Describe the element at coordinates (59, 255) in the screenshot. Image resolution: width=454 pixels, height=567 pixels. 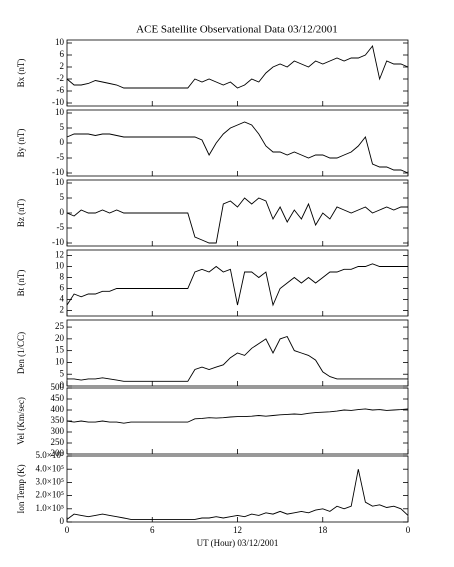
I see `y-tick-label: 12` at that location.